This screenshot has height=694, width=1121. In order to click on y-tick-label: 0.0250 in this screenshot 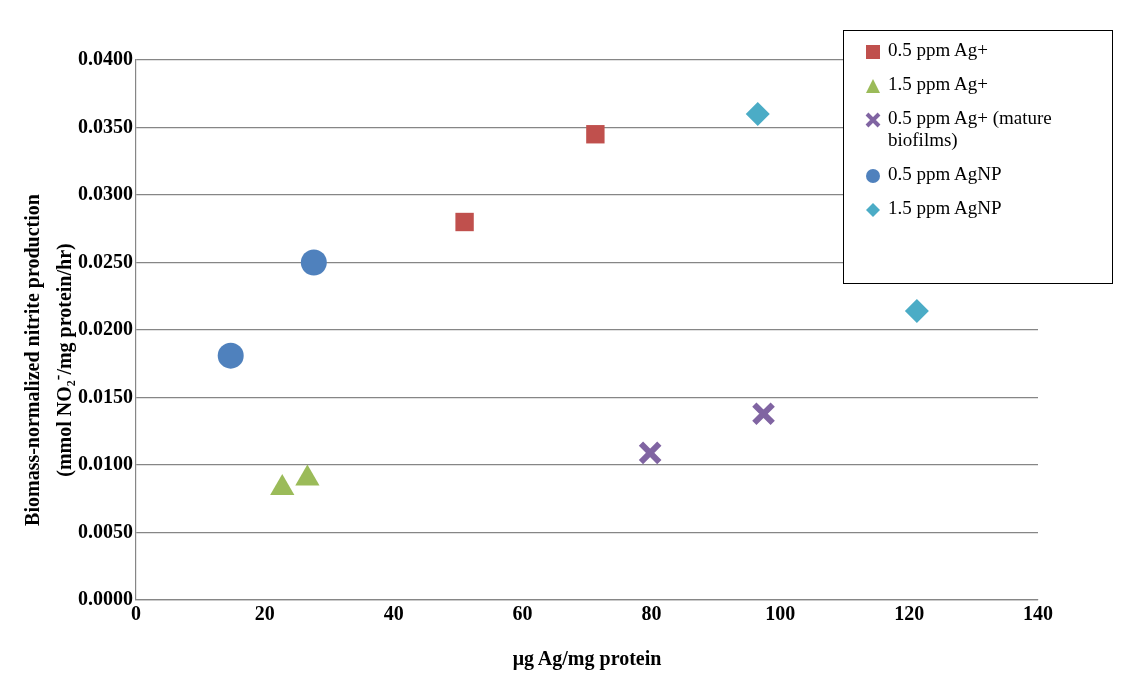, I will do `click(105, 260)`.